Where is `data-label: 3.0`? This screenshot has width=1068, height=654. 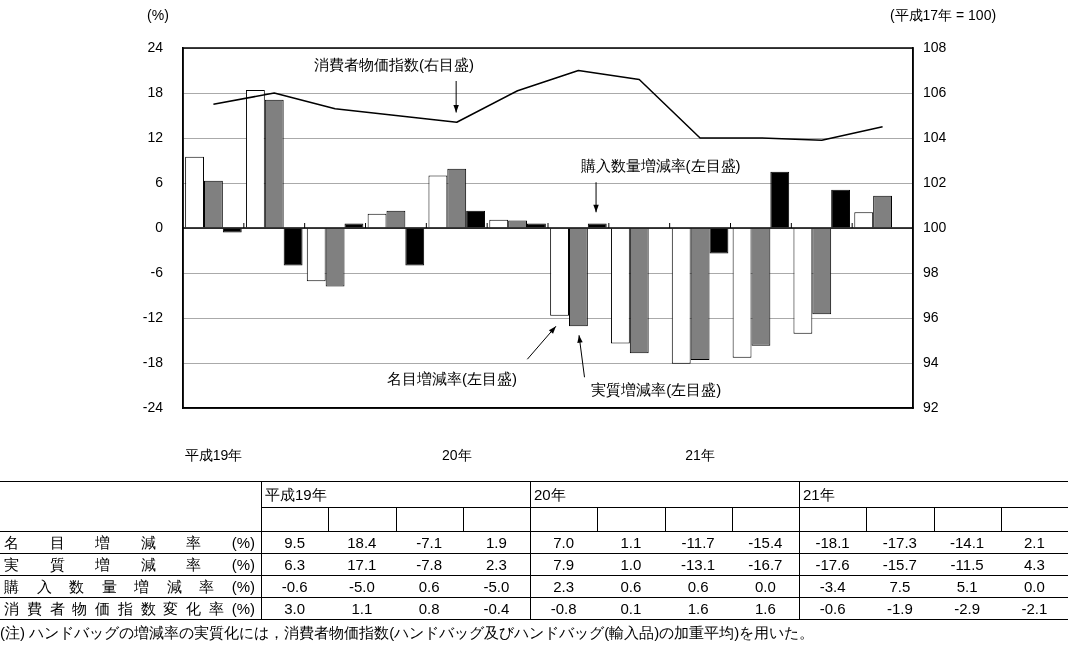 data-label: 3.0 is located at coordinates (295, 609).